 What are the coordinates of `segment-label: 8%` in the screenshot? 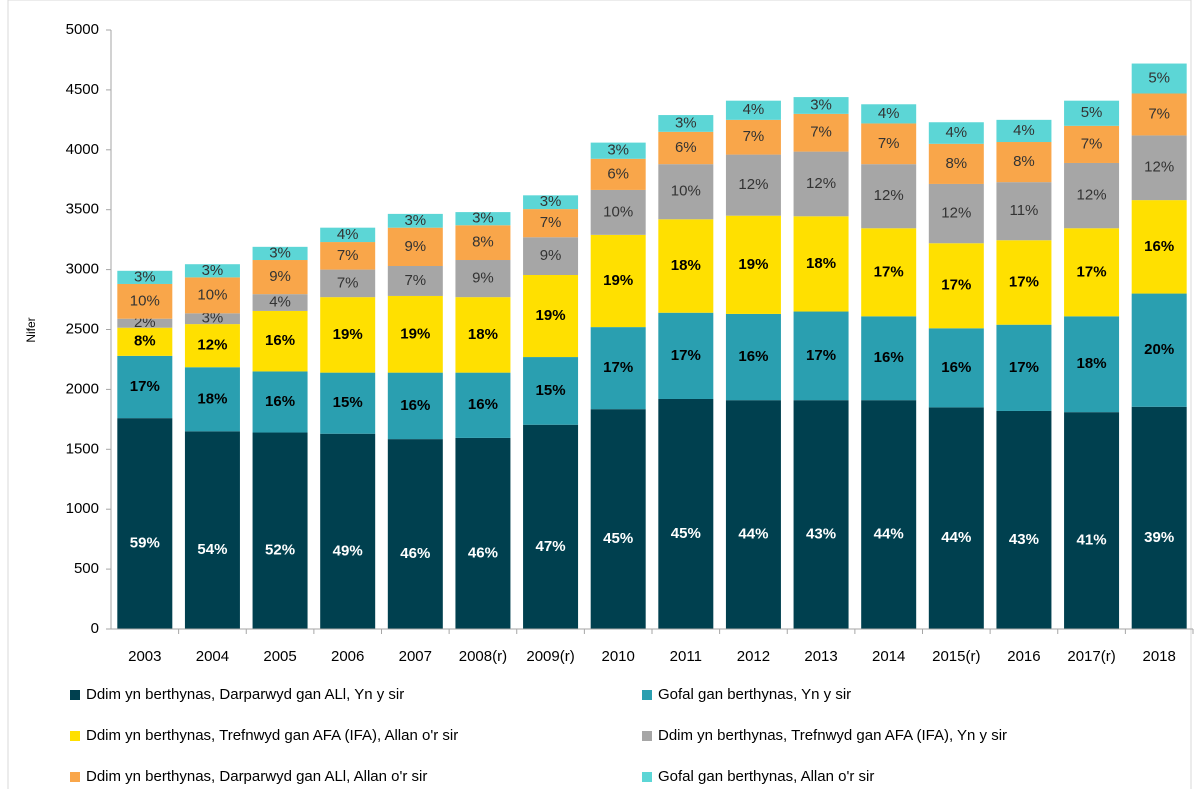 It's located at (145, 341).